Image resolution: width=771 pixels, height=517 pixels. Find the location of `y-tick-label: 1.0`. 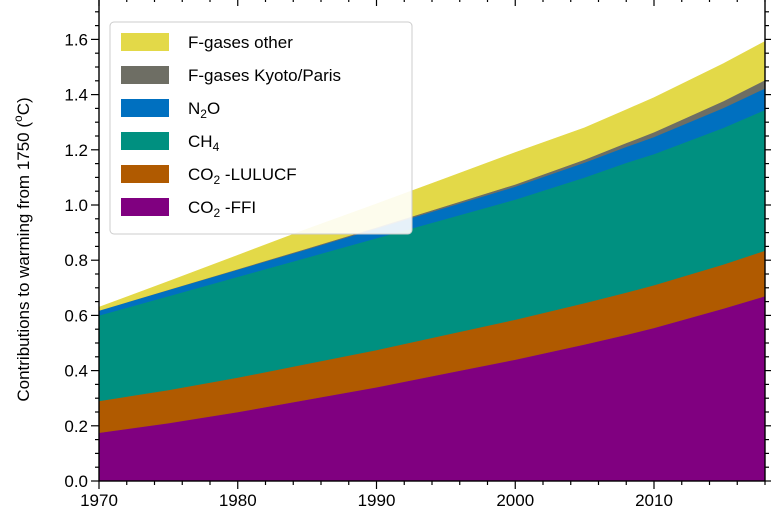

y-tick-label: 1.0 is located at coordinates (76, 205).